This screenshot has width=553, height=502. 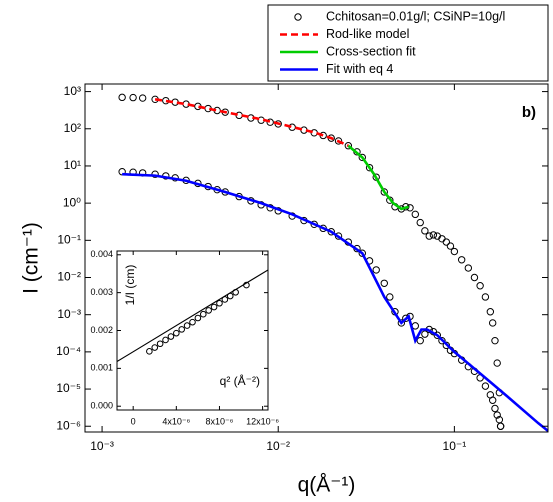 I want to click on y-tick-label: 0.003, so click(x=101, y=292).